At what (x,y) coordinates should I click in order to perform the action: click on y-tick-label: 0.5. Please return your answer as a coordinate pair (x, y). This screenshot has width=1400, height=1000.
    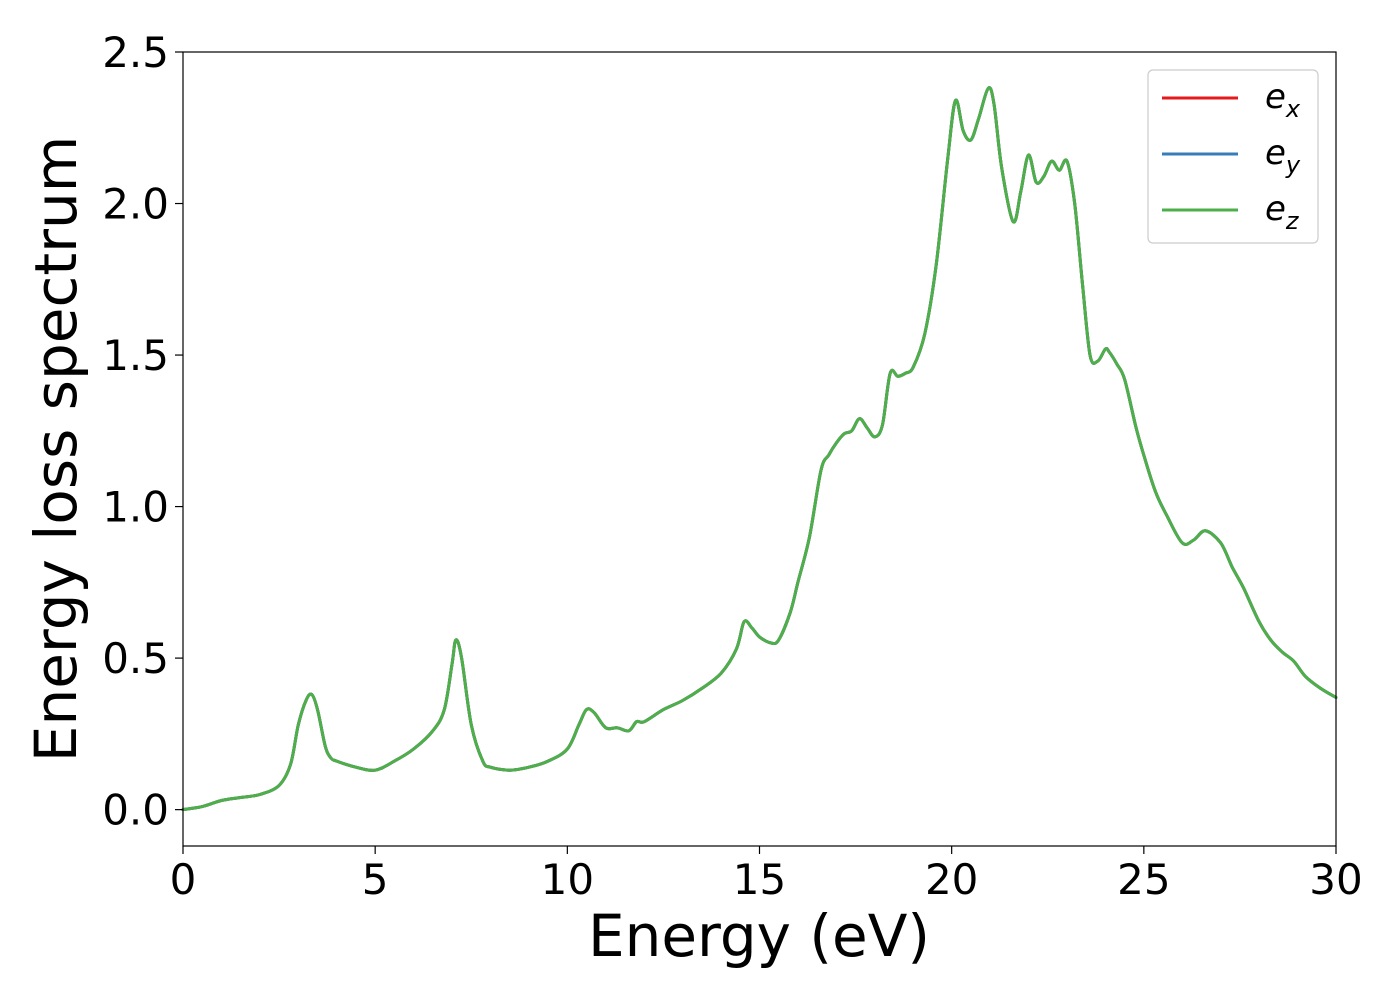
    Looking at the image, I should click on (135, 658).